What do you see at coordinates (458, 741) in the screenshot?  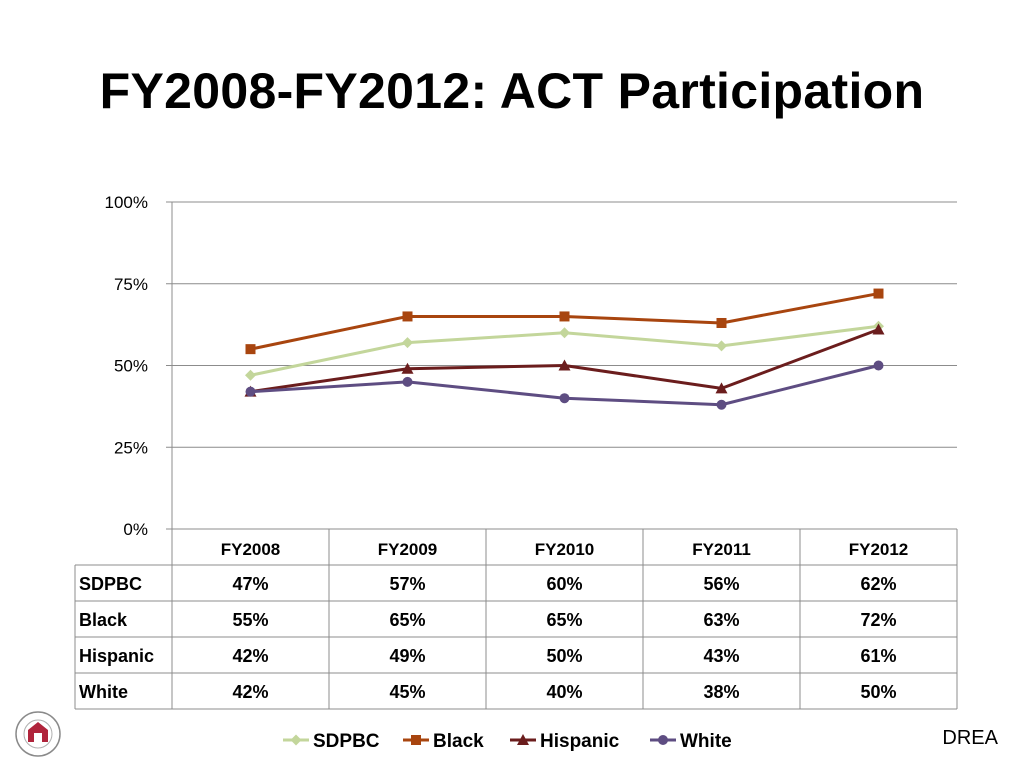 I see `legend-label: Black` at bounding box center [458, 741].